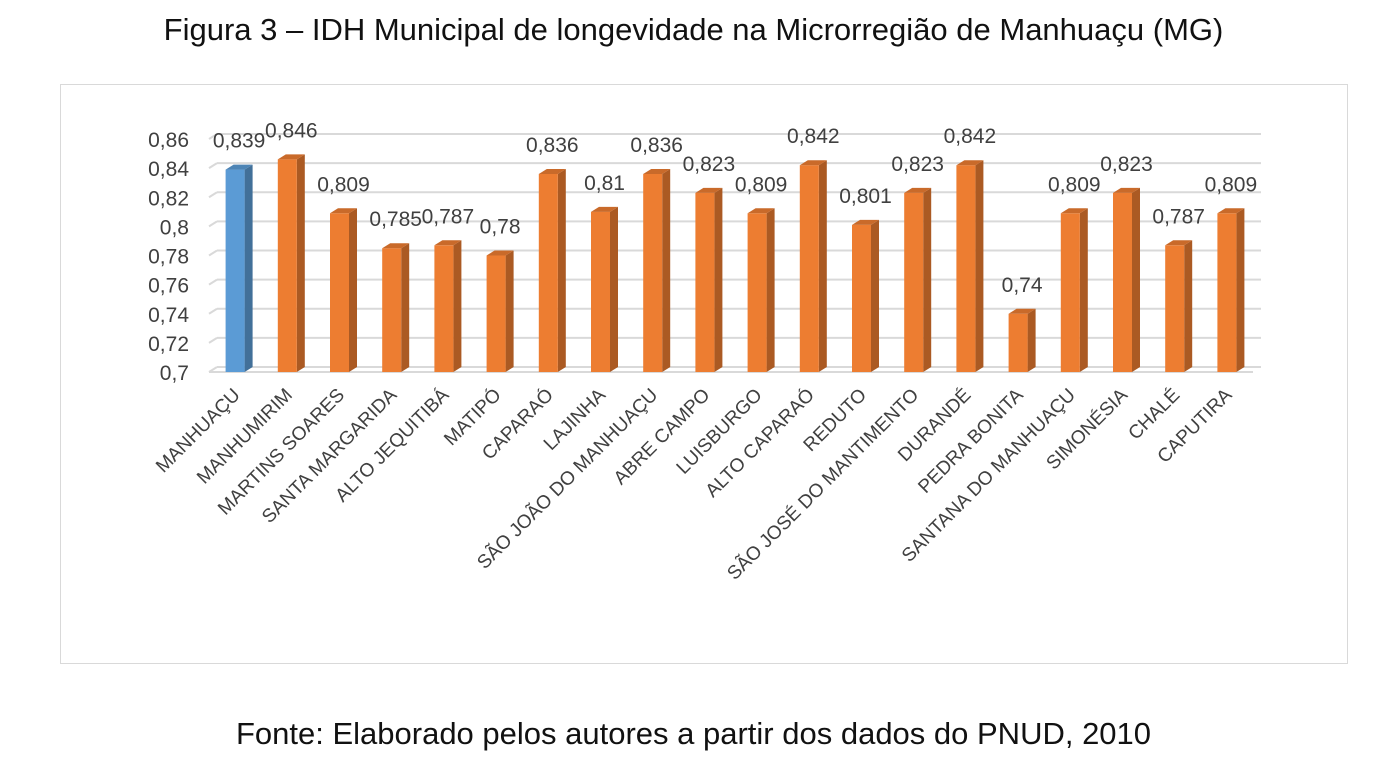  Describe the element at coordinates (168, 286) in the screenshot. I see `y-tick-label: 0,76` at that location.